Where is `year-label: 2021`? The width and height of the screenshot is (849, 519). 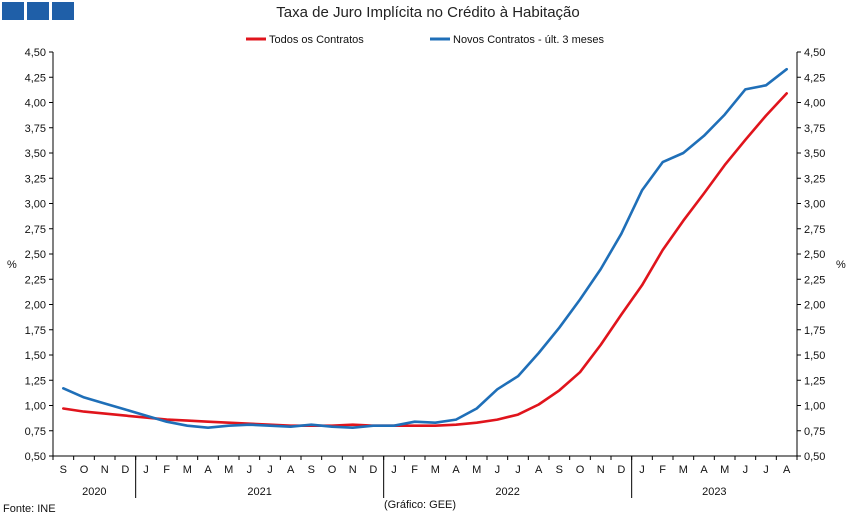
year-label: 2021 is located at coordinates (259, 492).